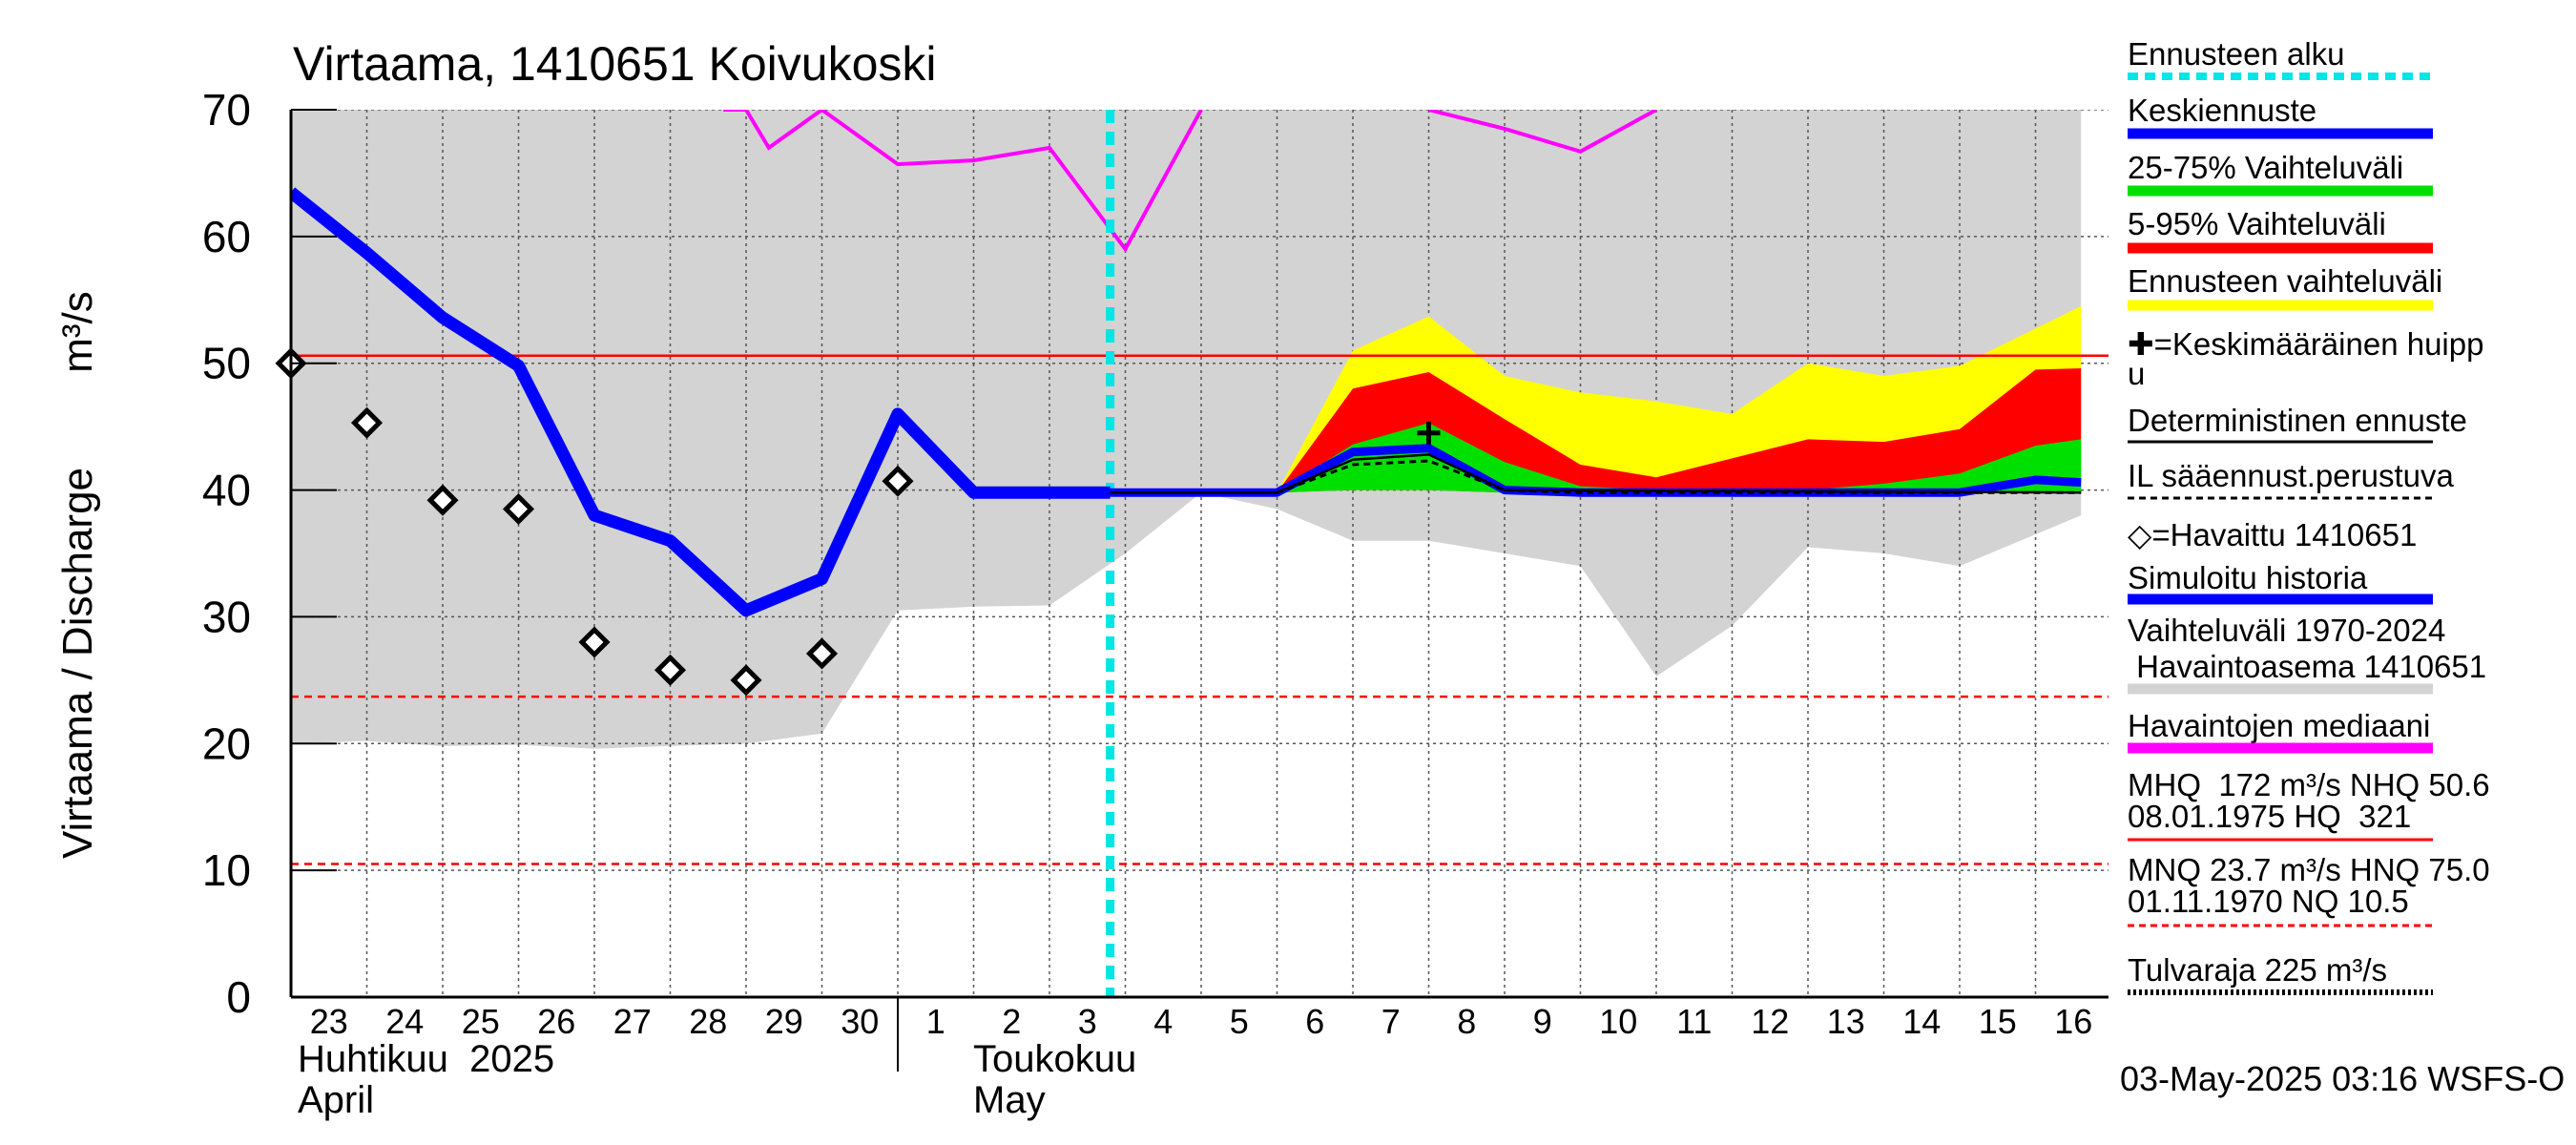 This screenshot has height=1145, width=2576. Describe the element at coordinates (2286, 630) in the screenshot. I see `legend-label: Vaihteluväli 1970-2024` at that location.